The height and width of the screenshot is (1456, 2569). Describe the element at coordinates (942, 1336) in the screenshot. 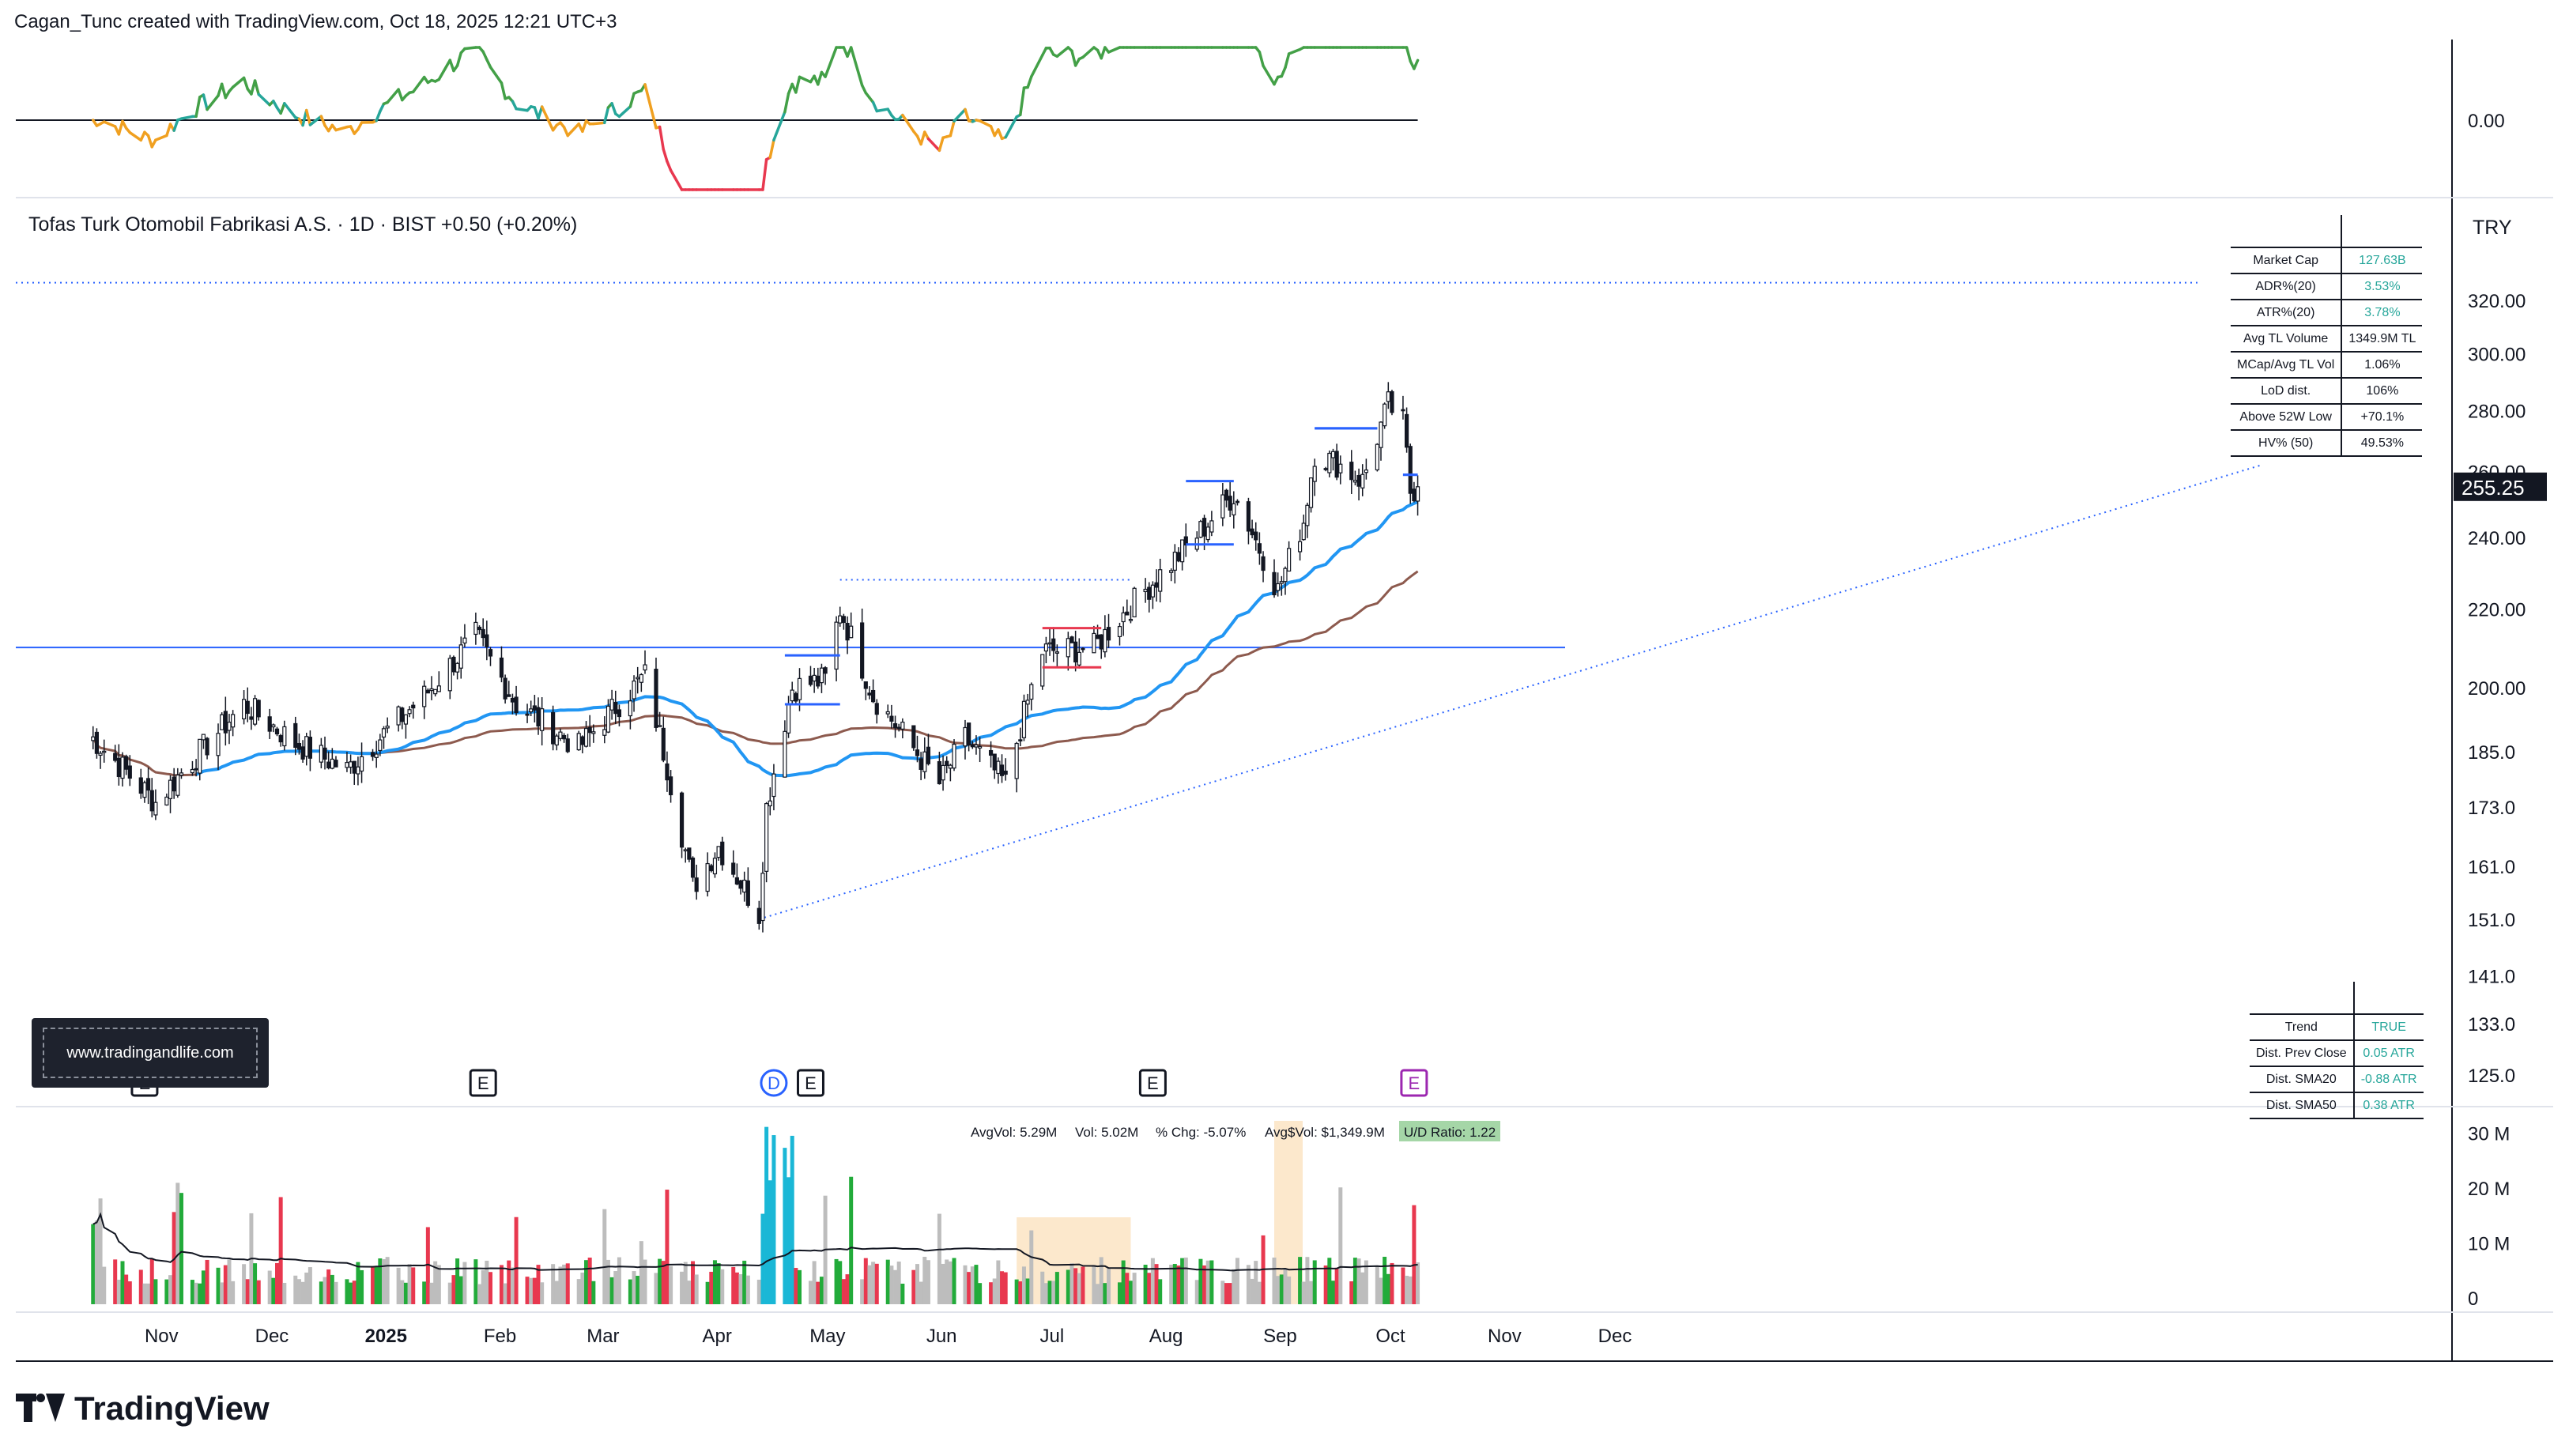

I see `x-tick-label: Jun` at that location.